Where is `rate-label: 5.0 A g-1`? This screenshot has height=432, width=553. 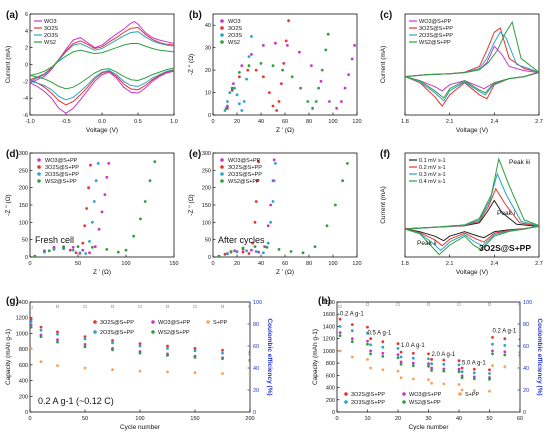
rate-label: 5.0 A g-1 is located at coordinates (474, 363).